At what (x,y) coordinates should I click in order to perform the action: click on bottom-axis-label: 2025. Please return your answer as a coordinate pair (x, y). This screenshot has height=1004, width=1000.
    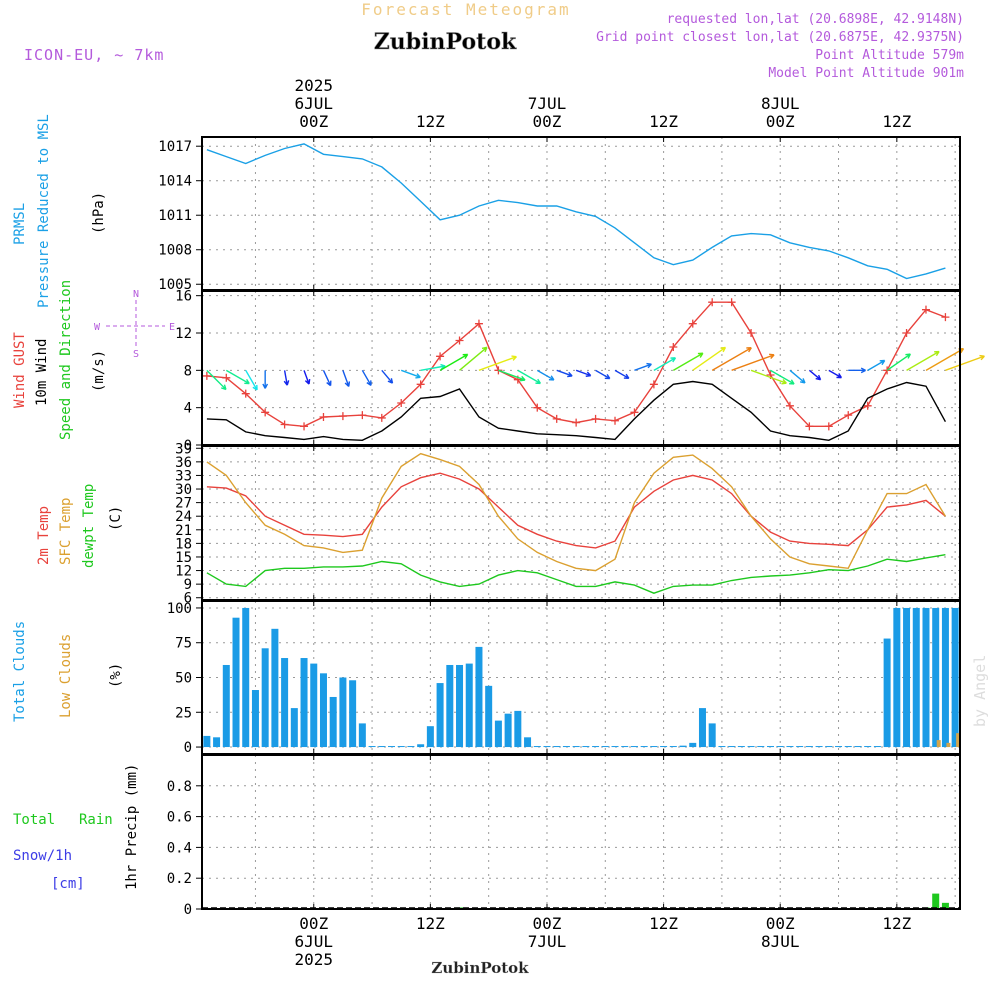
    Looking at the image, I should click on (313, 959).